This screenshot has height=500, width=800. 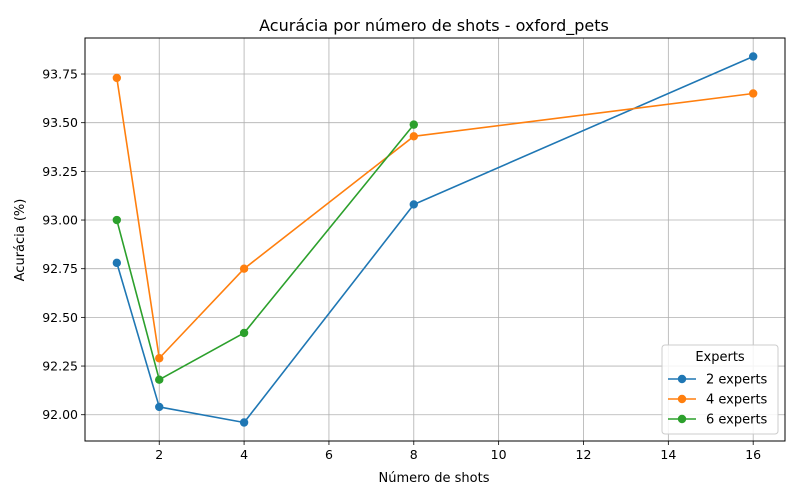 I want to click on legend-item: 6 experts, so click(x=718, y=420).